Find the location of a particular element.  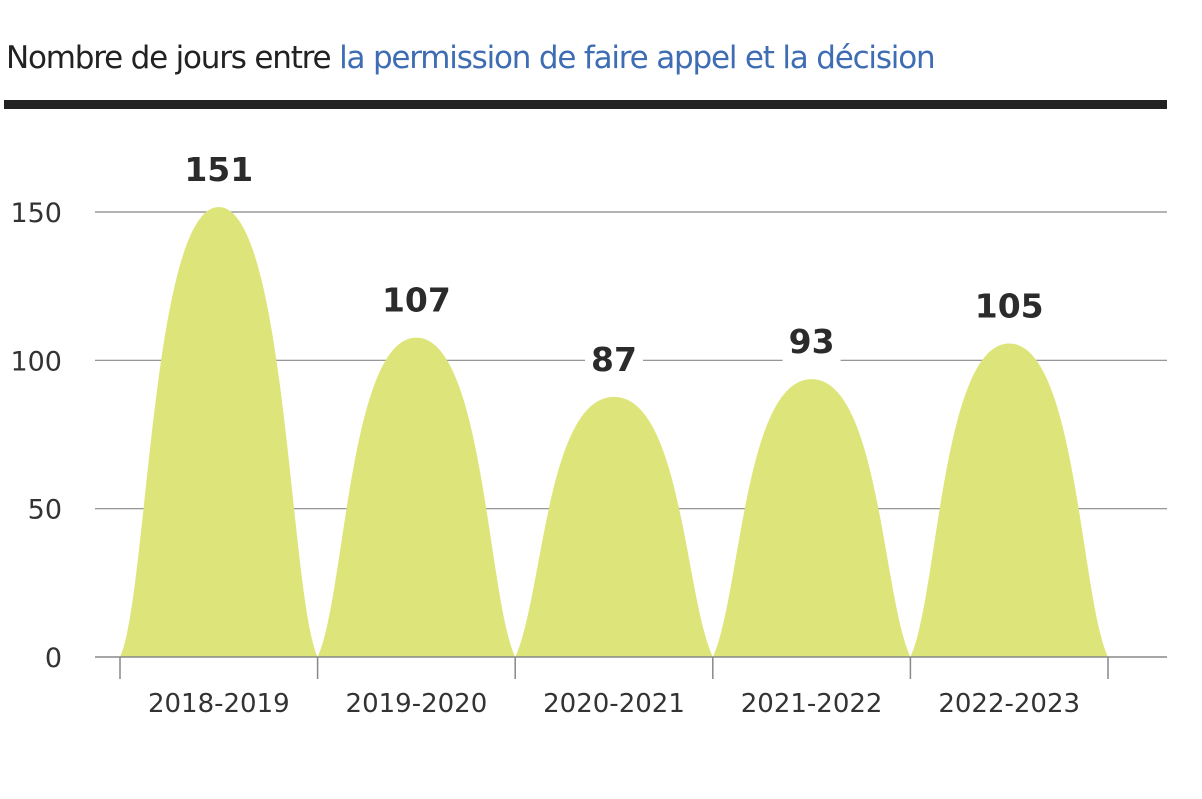

area-mark-2019-2020 is located at coordinates (416, 497).